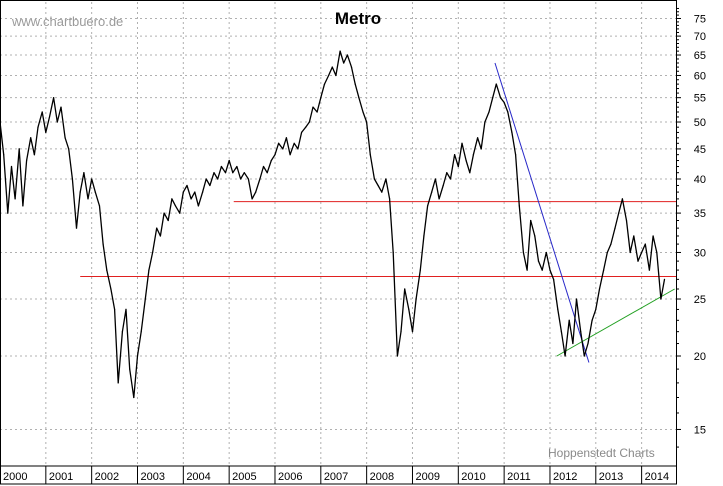  What do you see at coordinates (700, 37) in the screenshot?
I see `y-tick-label: 70` at bounding box center [700, 37].